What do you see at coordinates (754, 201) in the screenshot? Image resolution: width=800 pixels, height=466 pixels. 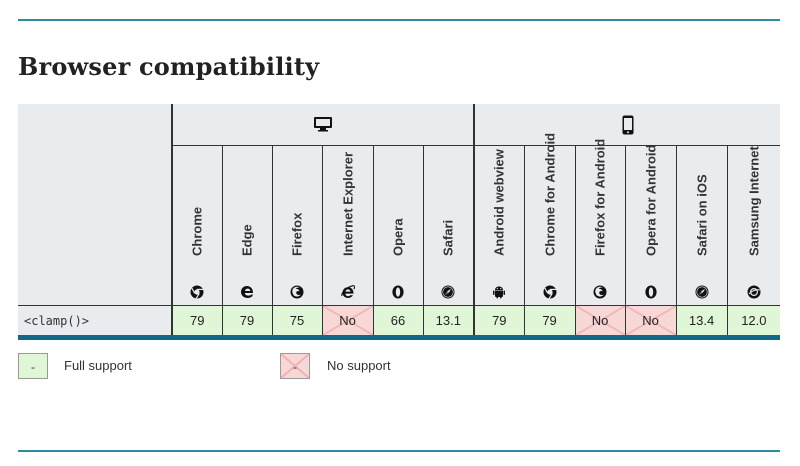 I see `browser-name: Samsung Internet` at bounding box center [754, 201].